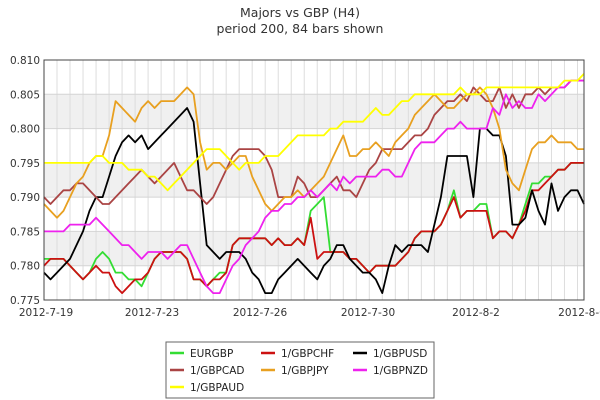 The image size is (600, 400). Describe the element at coordinates (217, 388) in the screenshot. I see `legend-label: 1/GBPAUD` at that location.